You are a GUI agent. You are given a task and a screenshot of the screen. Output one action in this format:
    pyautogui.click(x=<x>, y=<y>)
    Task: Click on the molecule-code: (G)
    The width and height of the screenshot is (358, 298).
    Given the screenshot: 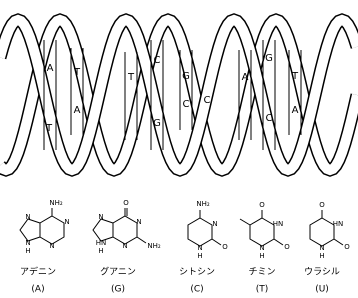 What is the action you would take?
    pyautogui.click(x=118, y=290)
    